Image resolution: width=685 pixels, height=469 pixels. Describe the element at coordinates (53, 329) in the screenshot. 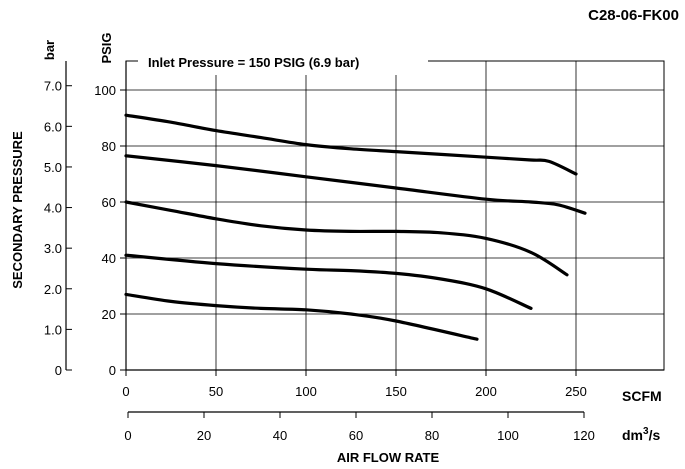

I see `y-tick-label-bar: 1.0` at that location.